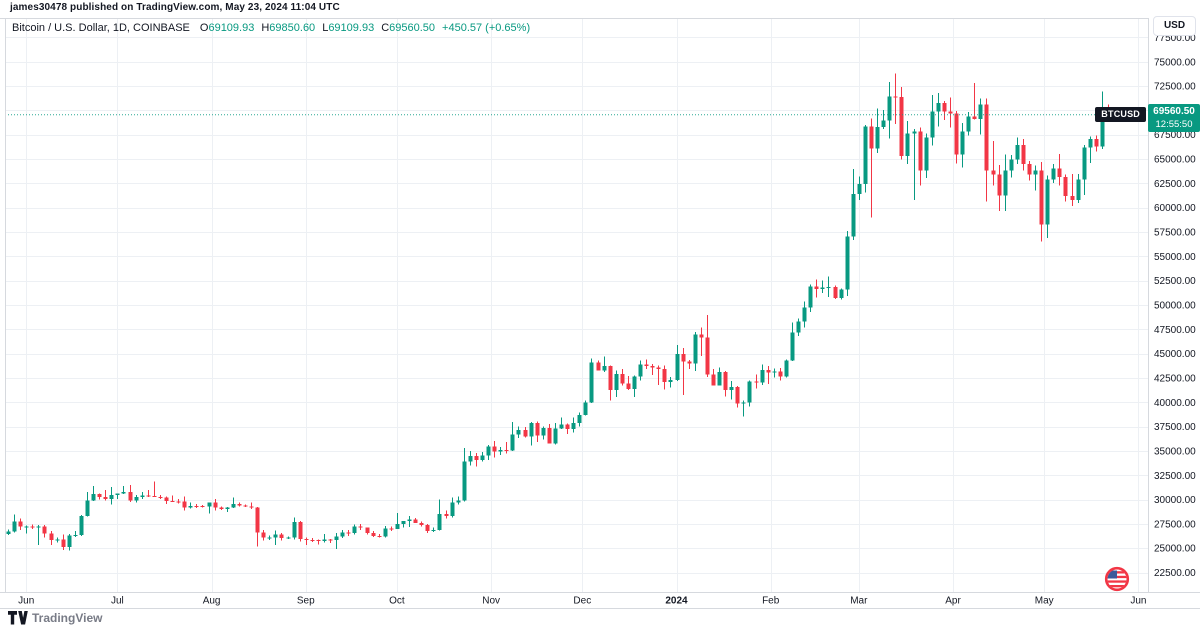 The width and height of the screenshot is (1200, 630). What do you see at coordinates (18, 618) in the screenshot?
I see `tradingview-logo-icon` at bounding box center [18, 618].